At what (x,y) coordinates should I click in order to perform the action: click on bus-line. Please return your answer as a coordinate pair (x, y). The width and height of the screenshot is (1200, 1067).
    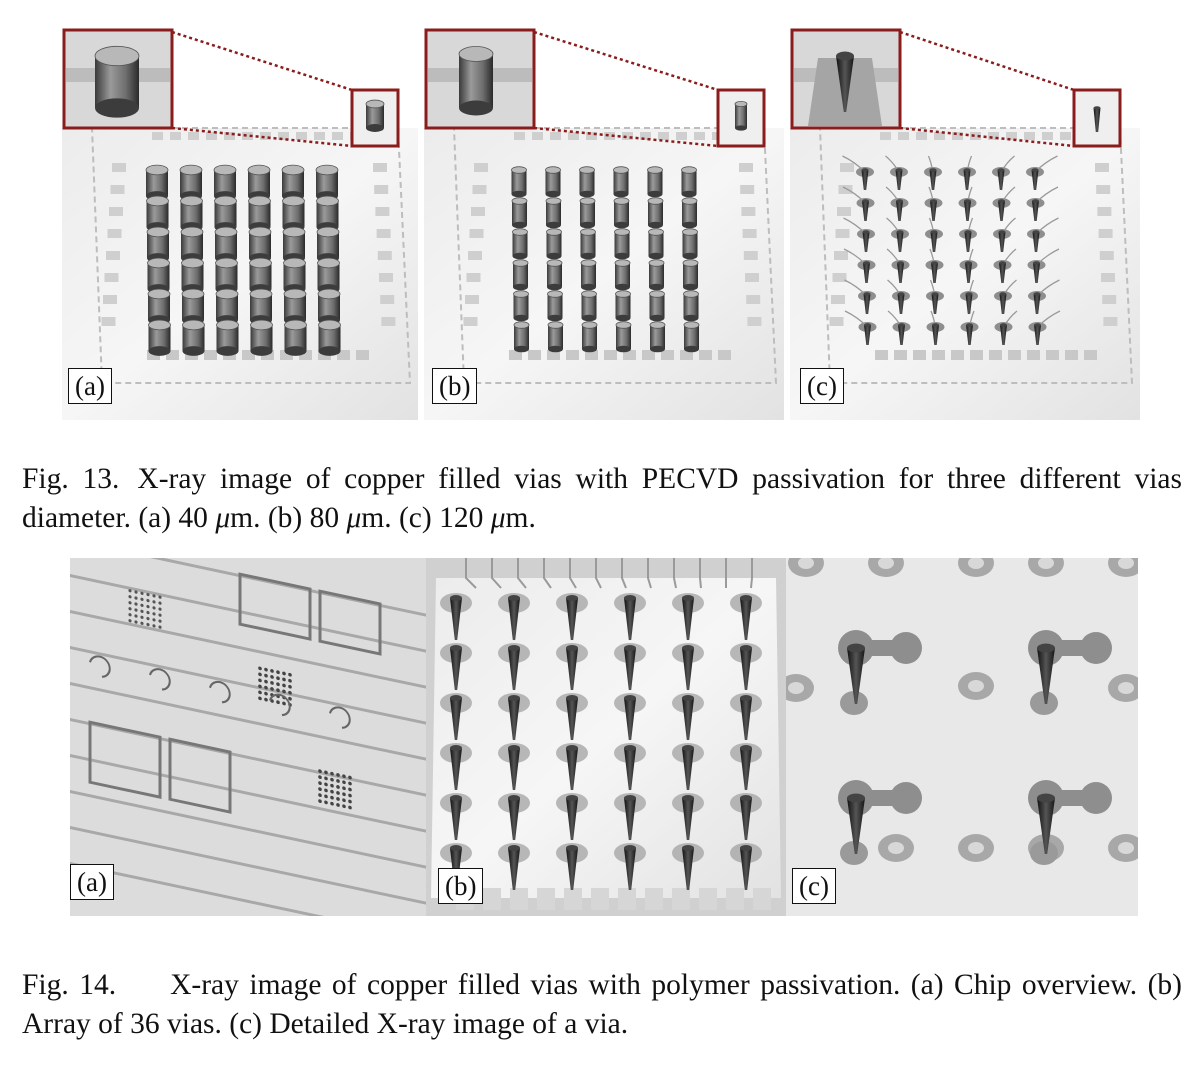
    Looking at the image, I should click on (248, 685).